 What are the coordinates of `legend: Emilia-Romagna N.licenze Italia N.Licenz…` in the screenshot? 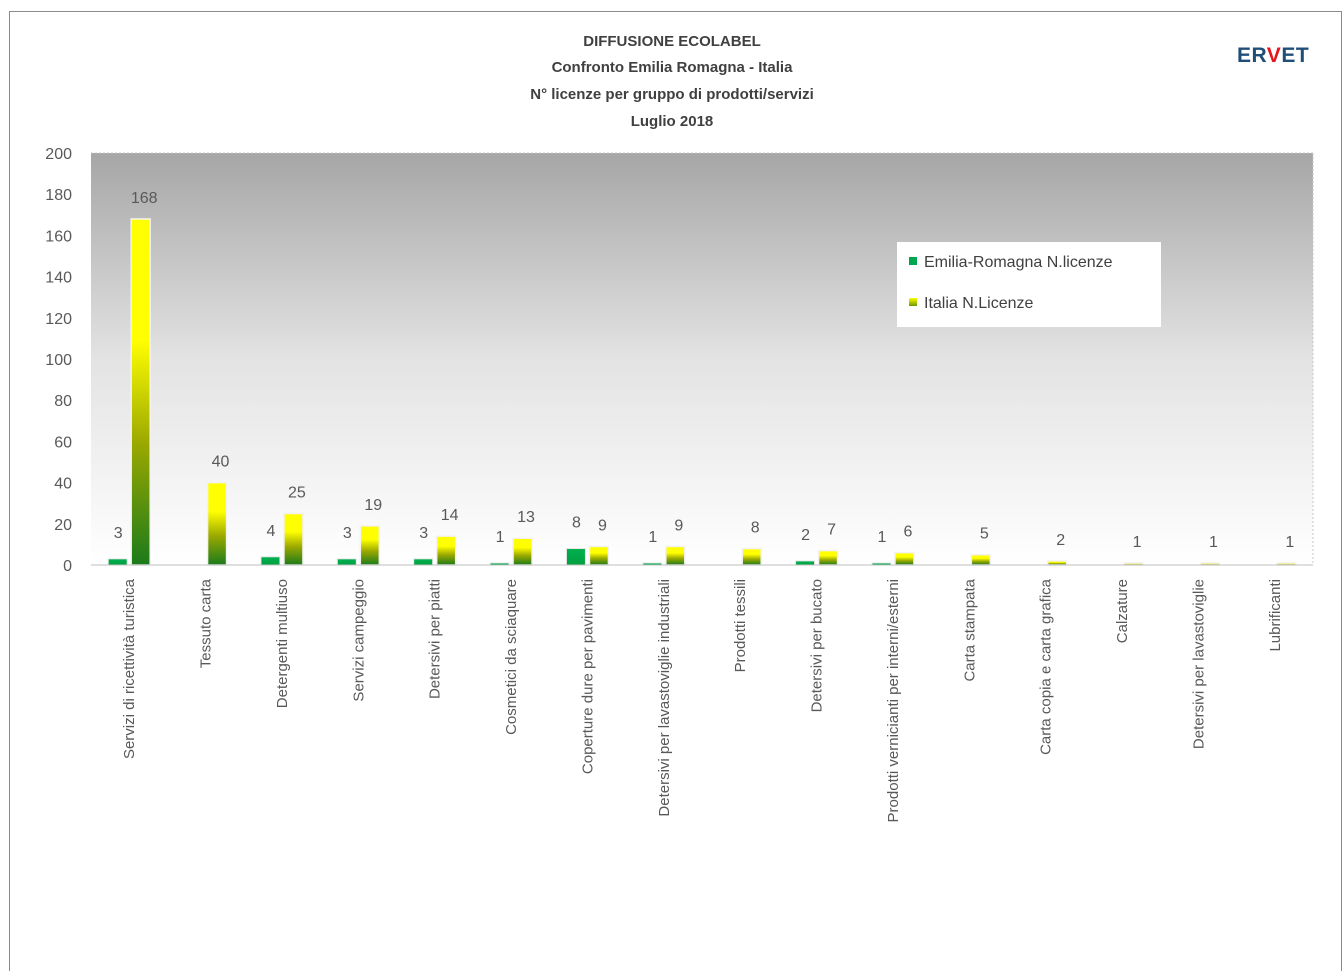 It's located at (1029, 284).